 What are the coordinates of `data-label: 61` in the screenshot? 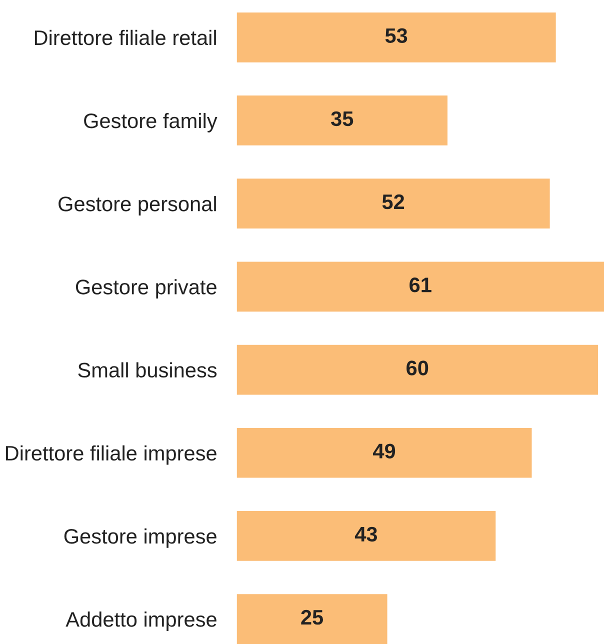 It's located at (421, 285).